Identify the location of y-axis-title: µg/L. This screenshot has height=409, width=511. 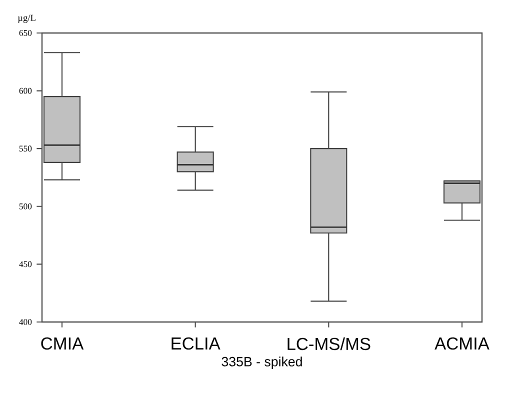
(27, 18).